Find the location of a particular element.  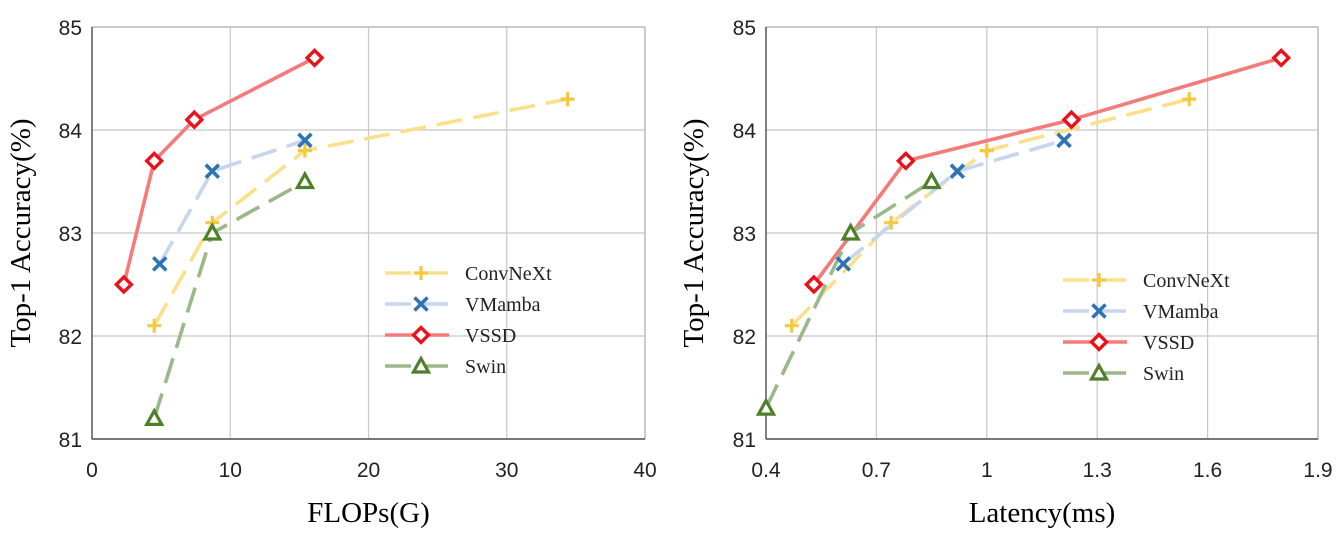

x-tick-label: 10 is located at coordinates (230, 470).